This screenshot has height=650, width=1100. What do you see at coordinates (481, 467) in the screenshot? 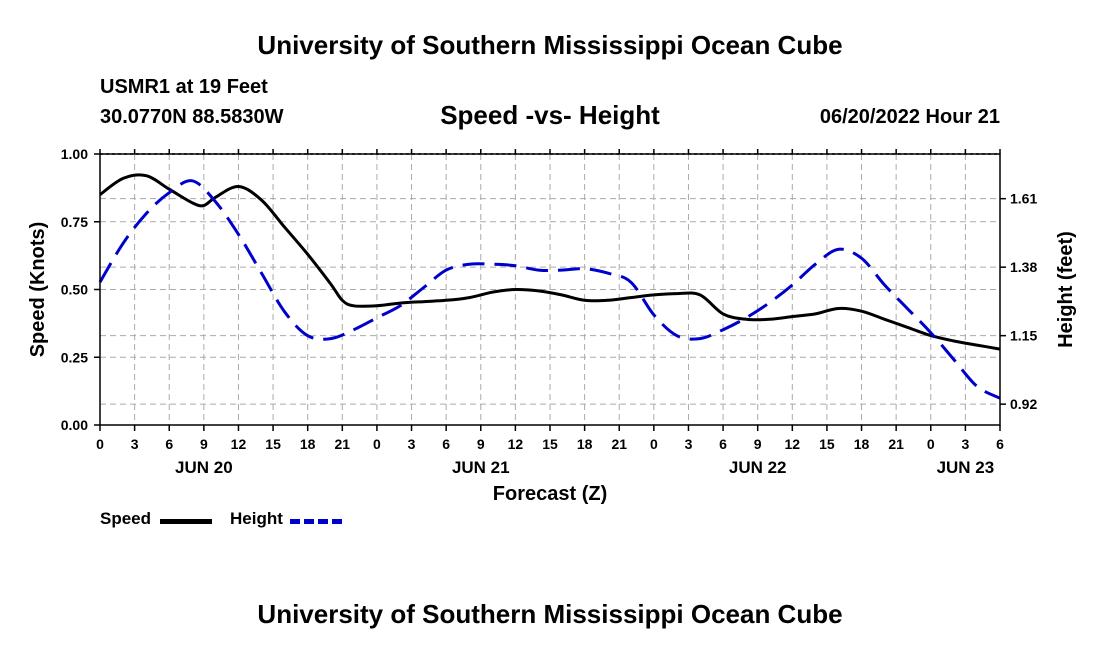
I see `x-day-label: JUN 21` at bounding box center [481, 467].